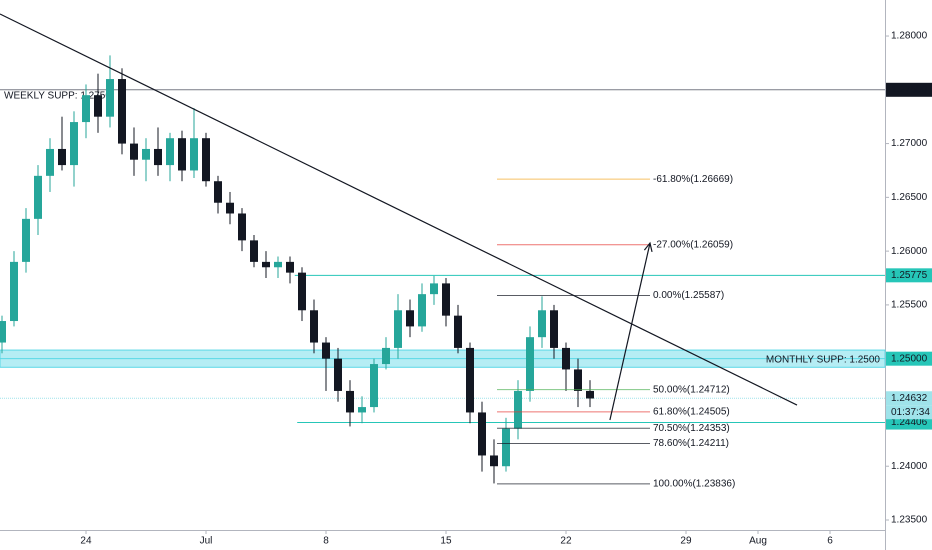 This screenshot has height=550, width=932. What do you see at coordinates (909, 305) in the screenshot?
I see `y-tick-label: 1.25500` at bounding box center [909, 305].